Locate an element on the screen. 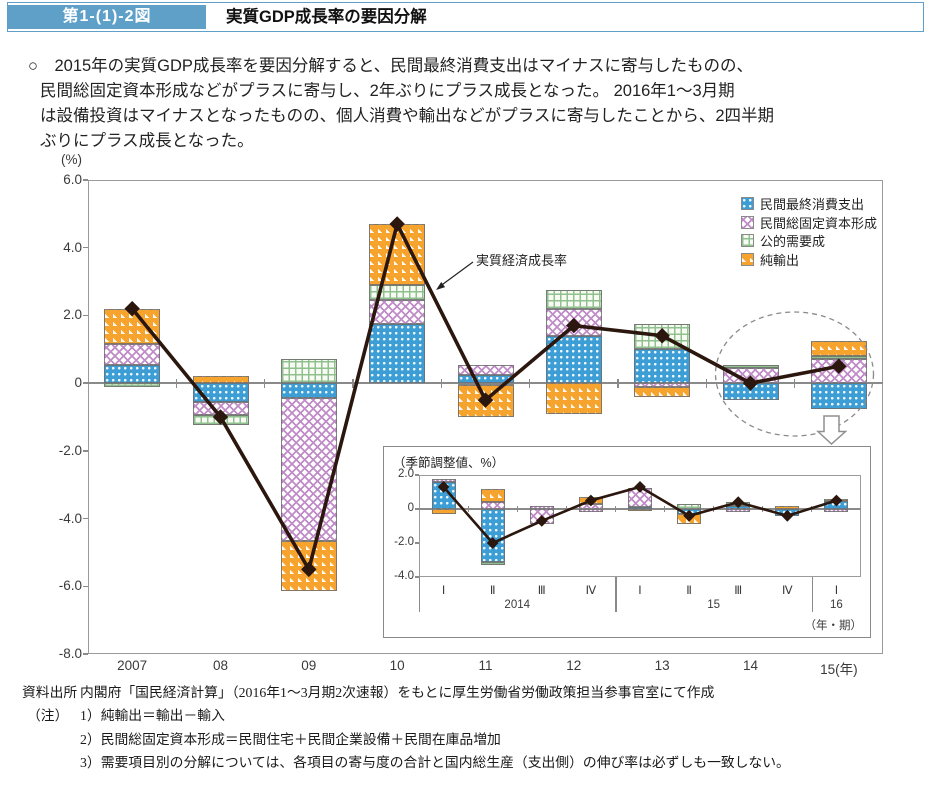  inset-quarter-label: Ⅱ is located at coordinates (492, 591).